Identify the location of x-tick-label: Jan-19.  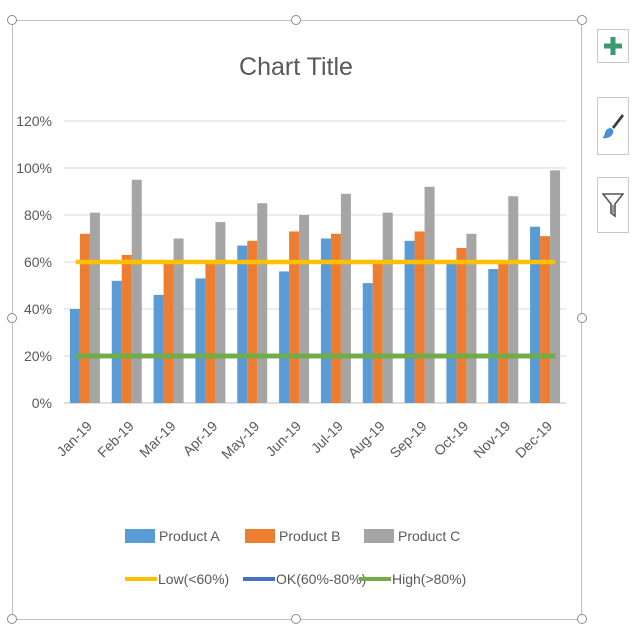
(74, 439).